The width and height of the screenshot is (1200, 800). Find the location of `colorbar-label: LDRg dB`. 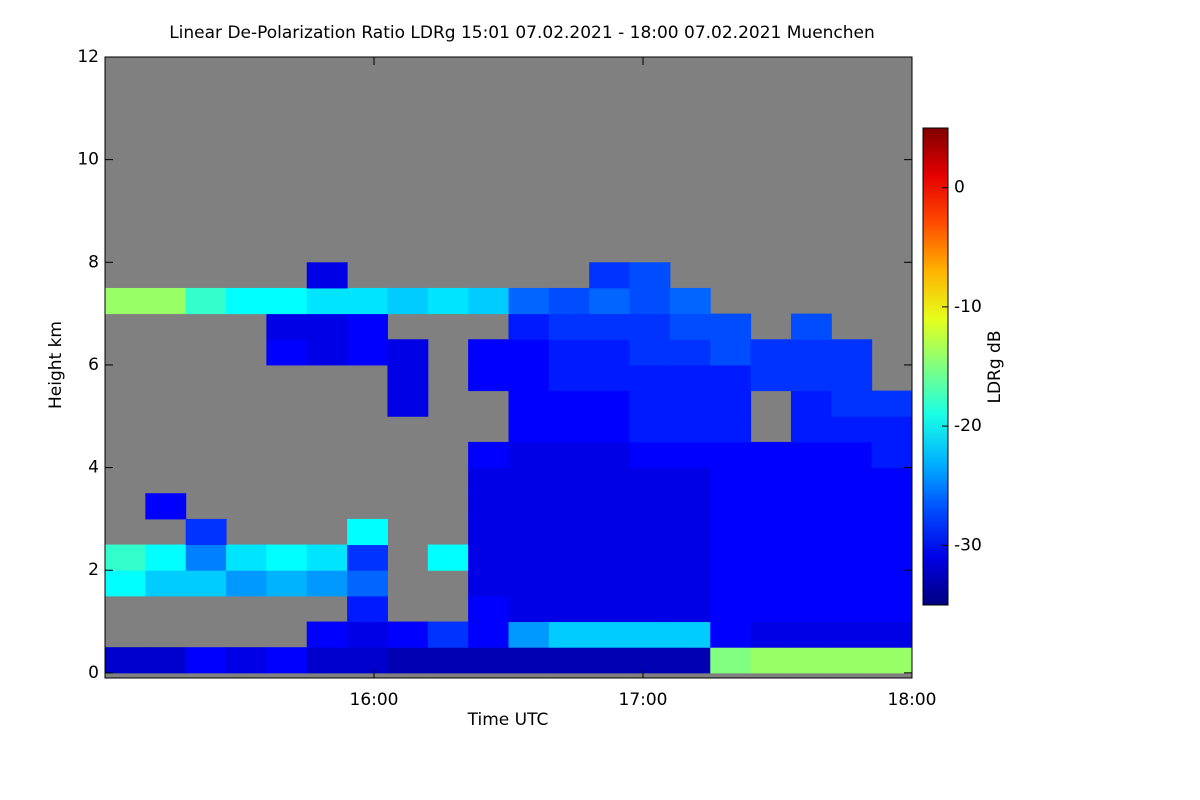

colorbar-label: LDRg dB is located at coordinates (995, 366).